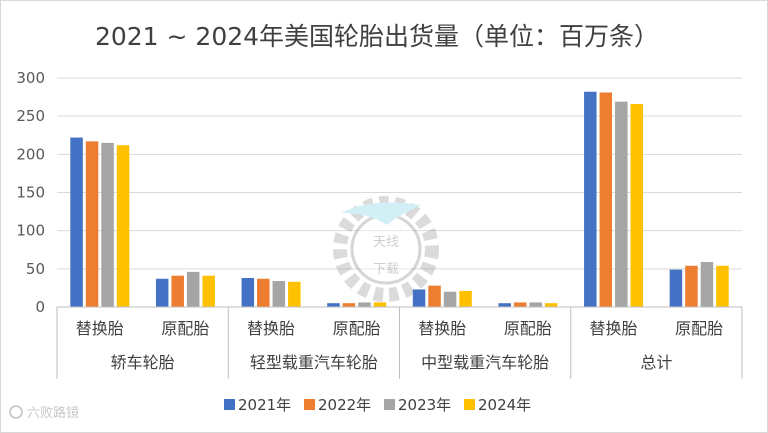 The image size is (768, 433). I want to click on y-tick-label: 50, so click(35, 269).